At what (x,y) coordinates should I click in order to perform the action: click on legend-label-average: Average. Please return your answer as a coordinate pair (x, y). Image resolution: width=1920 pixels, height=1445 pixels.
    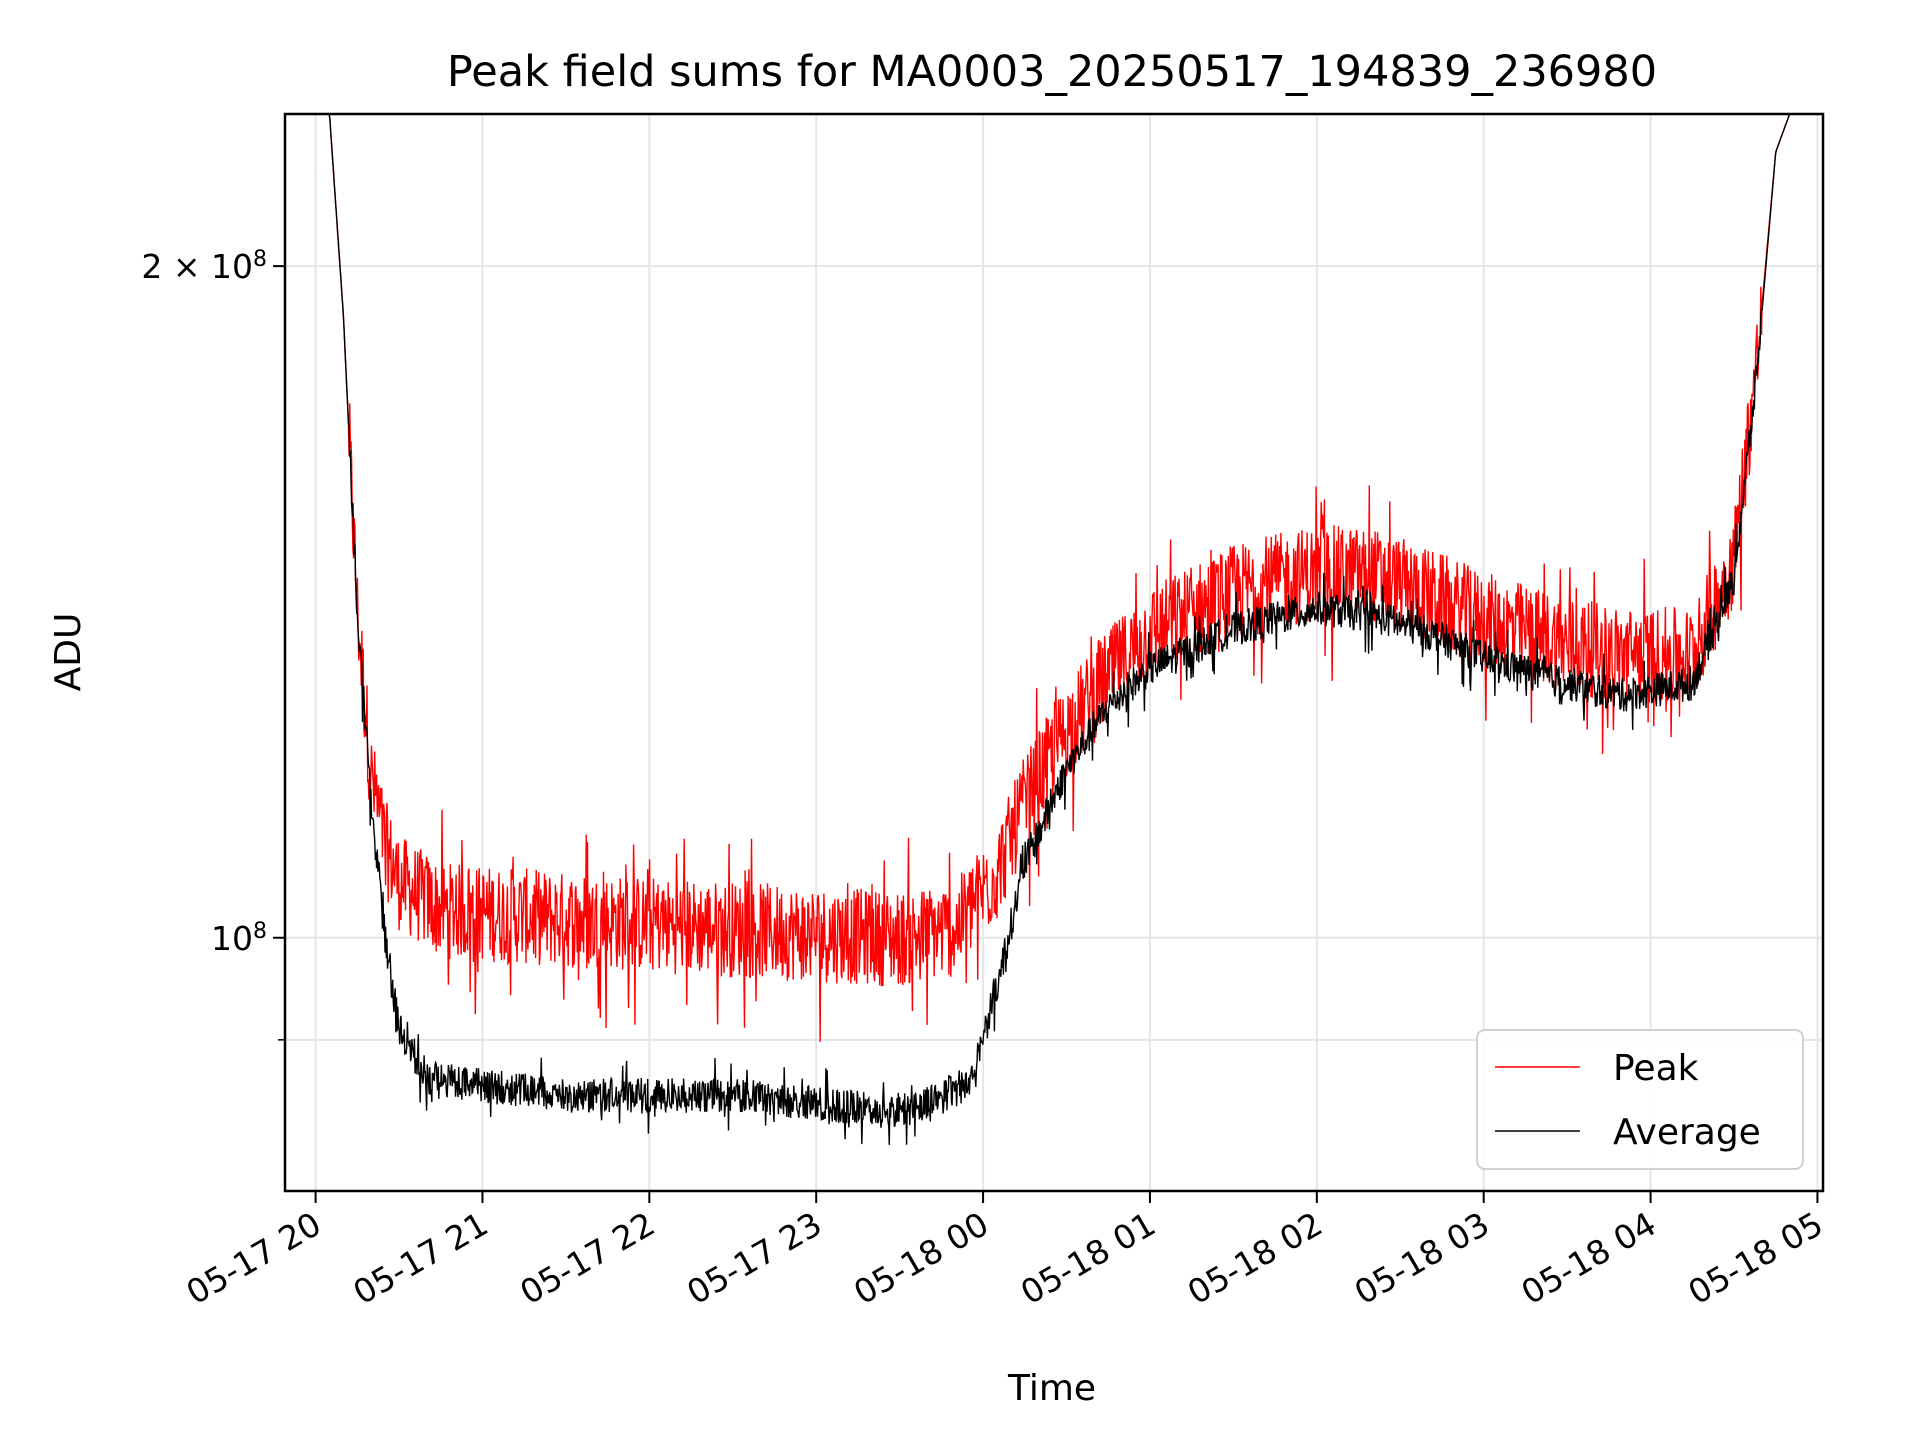
    Looking at the image, I should click on (1687, 1132).